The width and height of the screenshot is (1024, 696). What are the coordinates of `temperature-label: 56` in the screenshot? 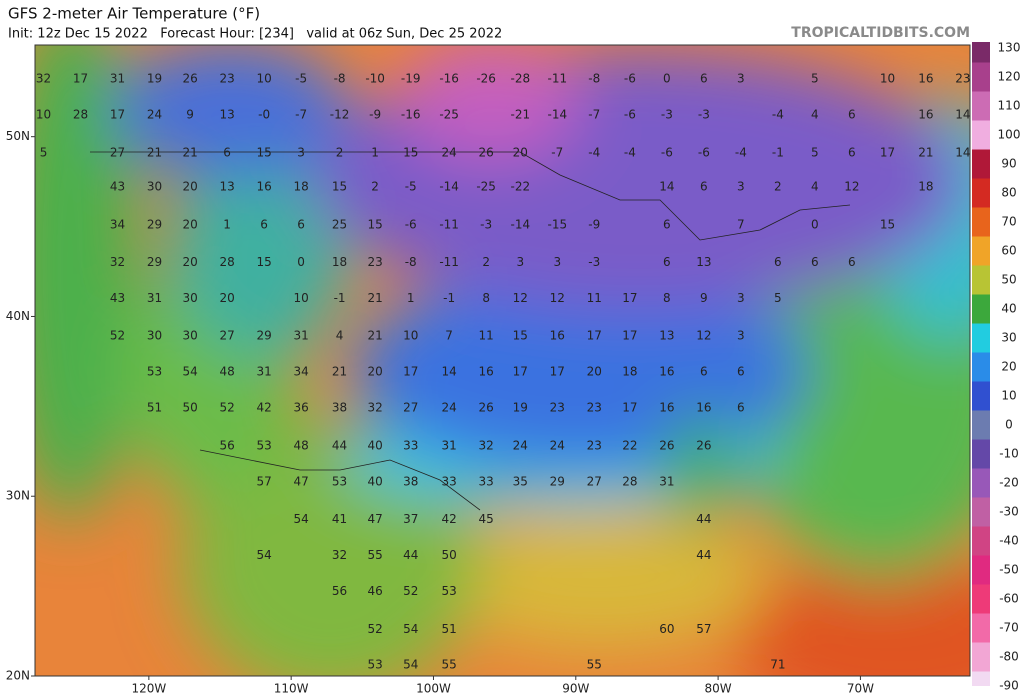 It's located at (339, 591).